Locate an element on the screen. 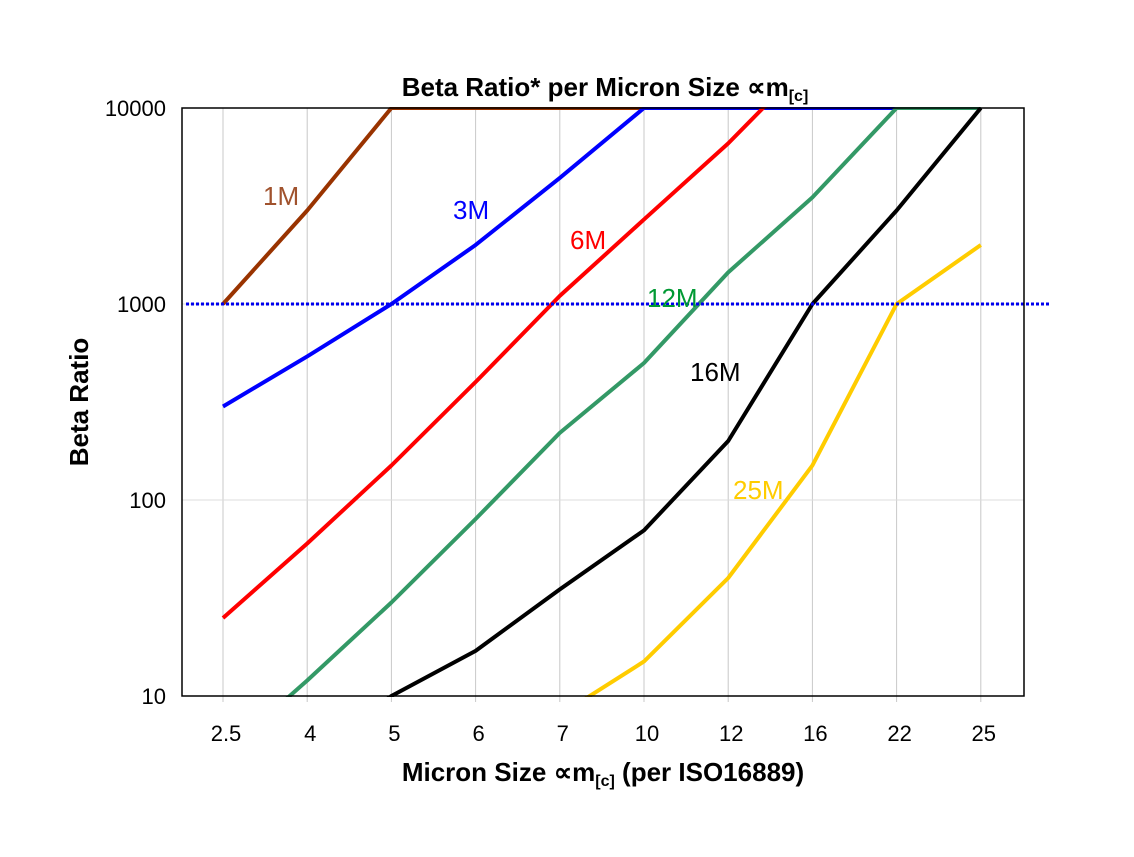  x-tick-label: 16 is located at coordinates (815, 733).